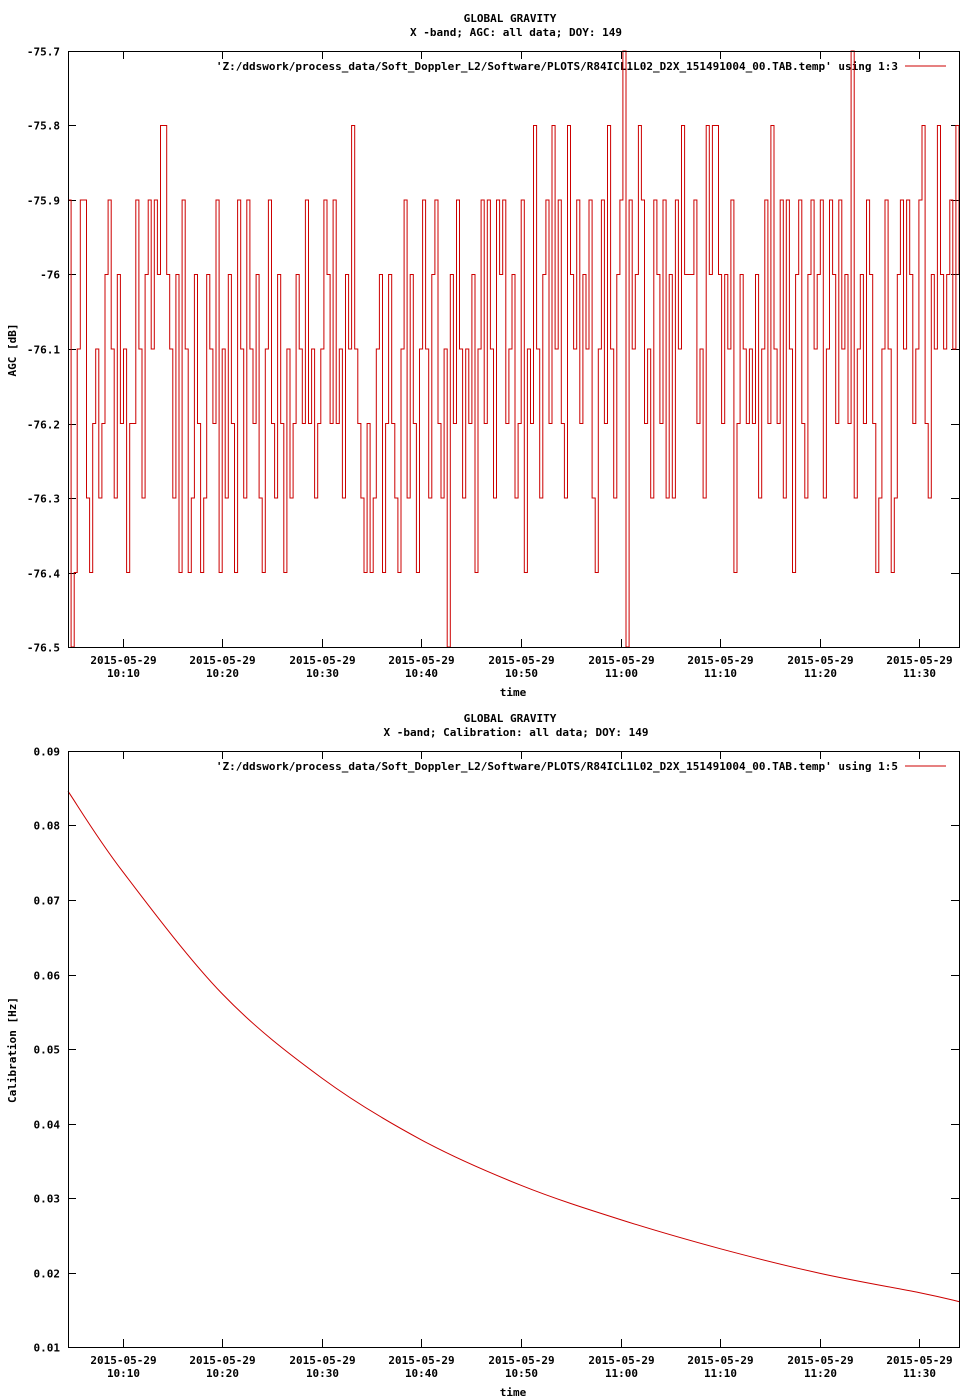 This screenshot has width=980, height=1400. What do you see at coordinates (43, 126) in the screenshot?
I see `y-tick-label: -75.8` at bounding box center [43, 126].